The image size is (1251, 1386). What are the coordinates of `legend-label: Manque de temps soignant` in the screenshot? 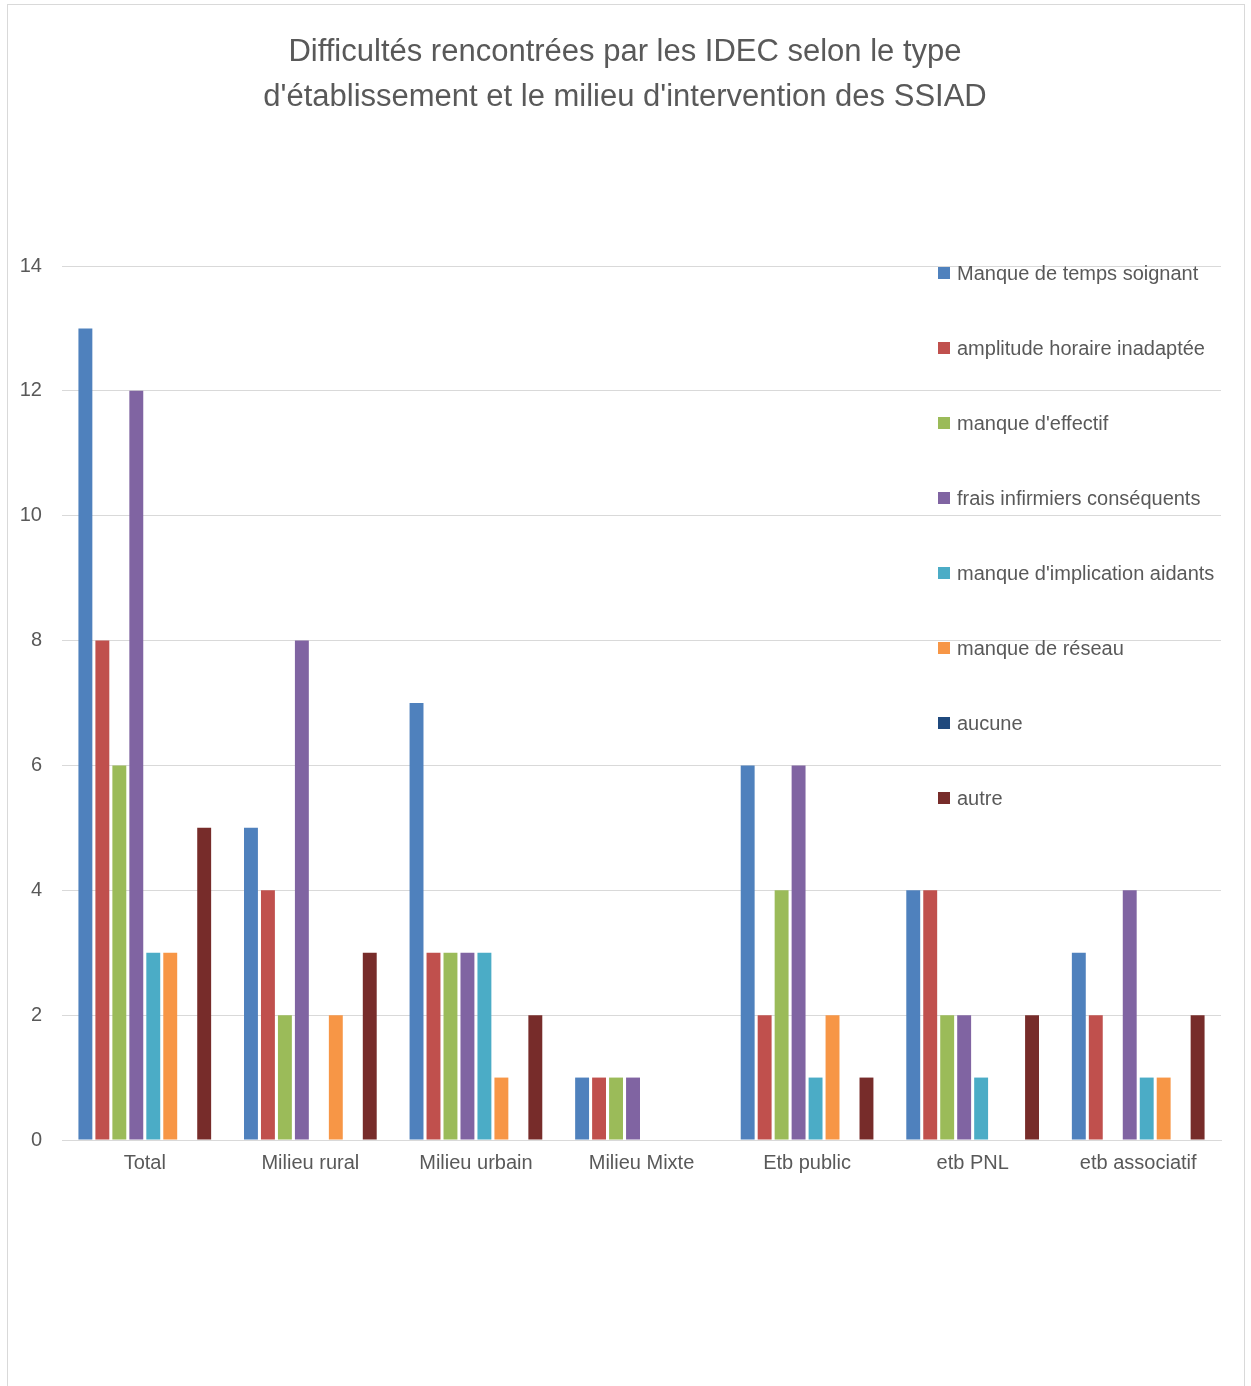 It's located at (1078, 273).